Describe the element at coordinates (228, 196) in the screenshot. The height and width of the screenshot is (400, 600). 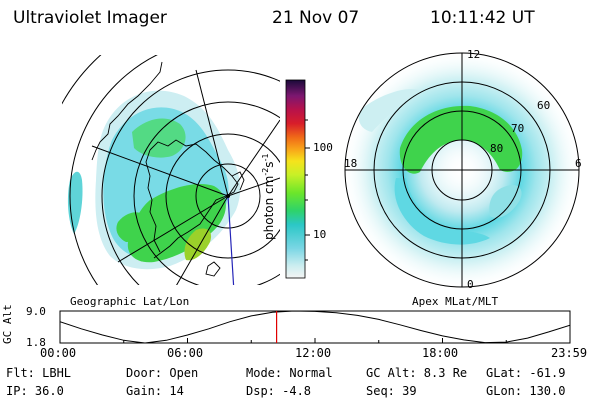
I see `geo-pole-marker` at that location.